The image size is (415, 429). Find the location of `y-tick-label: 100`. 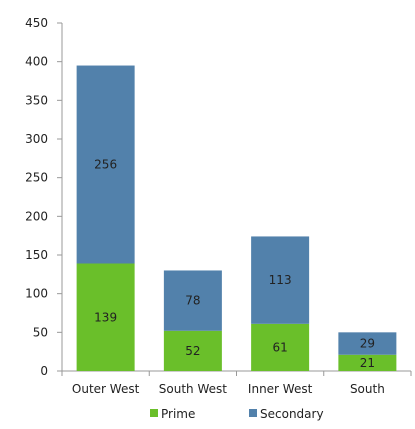

y-tick-label: 100 is located at coordinates (36, 294).